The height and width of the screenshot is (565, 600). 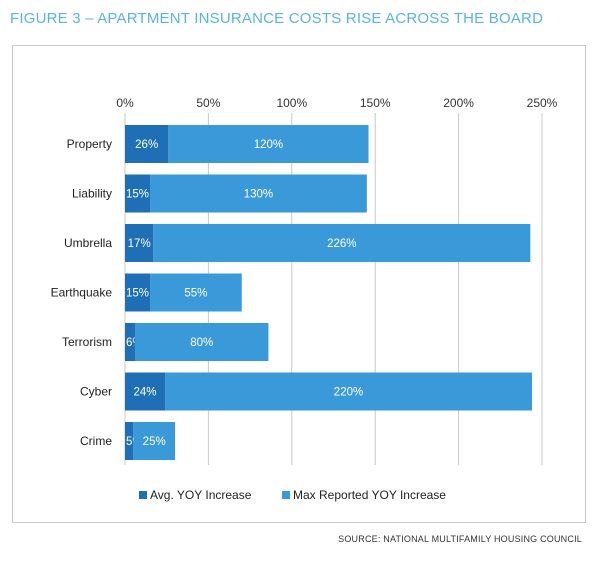 I want to click on category-label: Crime, so click(x=96, y=441).